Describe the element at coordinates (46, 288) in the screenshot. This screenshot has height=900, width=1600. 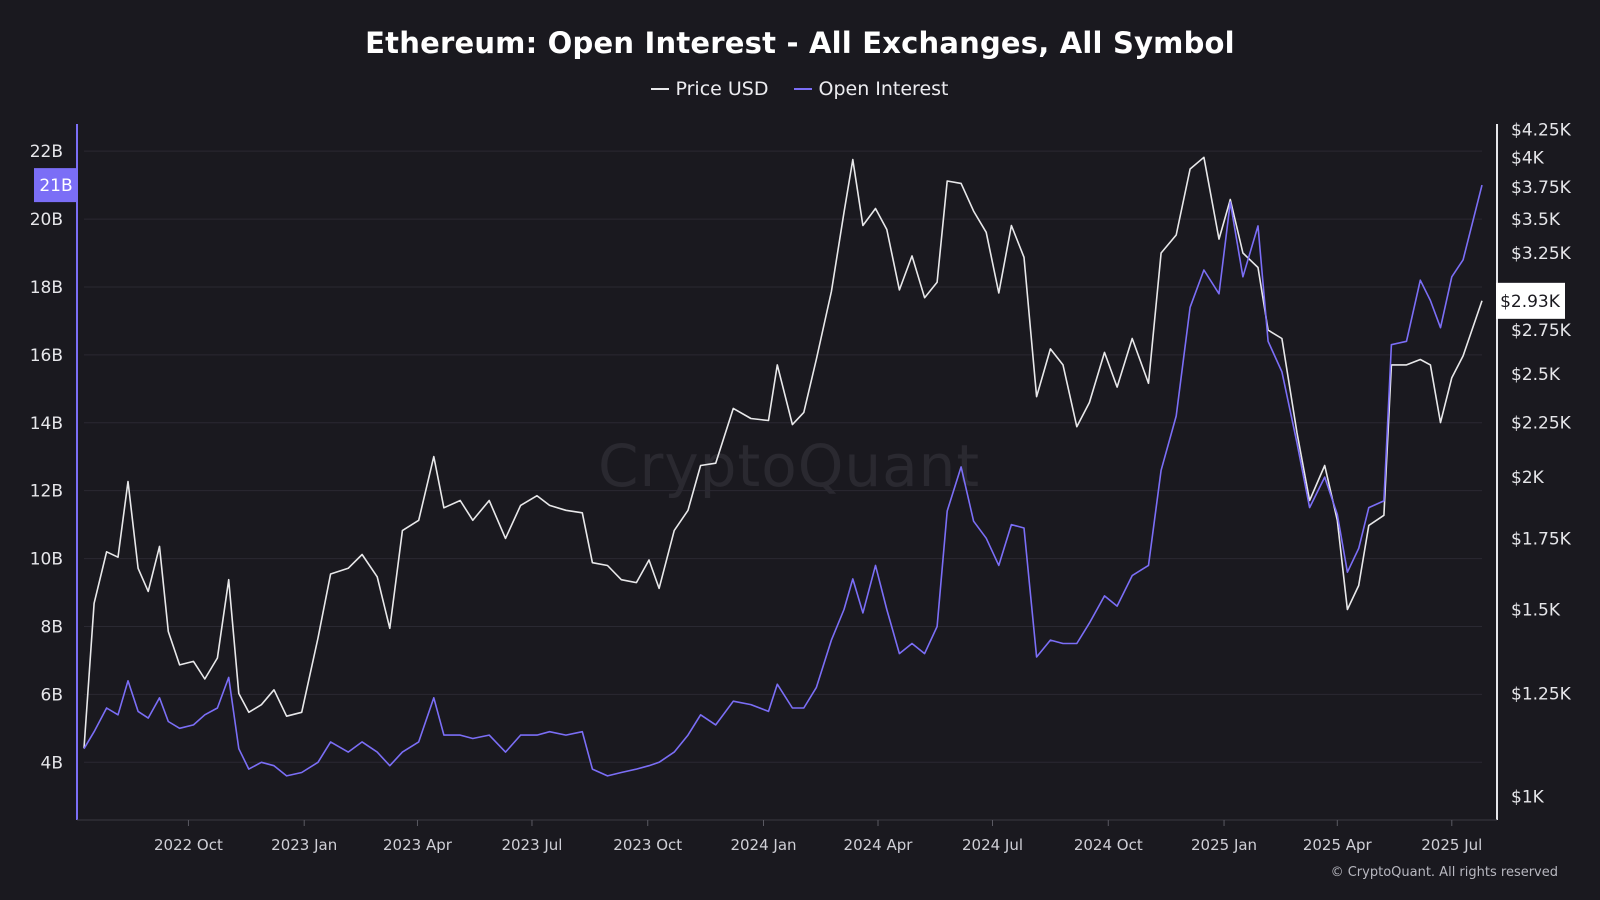
I see `y-left-tick-label: 18B` at that location.